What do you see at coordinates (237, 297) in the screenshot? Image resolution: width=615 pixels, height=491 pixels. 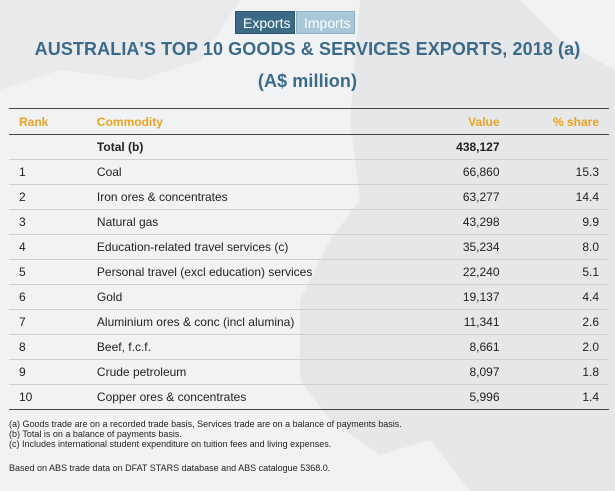 I see `cell-commodity: Gold` at bounding box center [237, 297].